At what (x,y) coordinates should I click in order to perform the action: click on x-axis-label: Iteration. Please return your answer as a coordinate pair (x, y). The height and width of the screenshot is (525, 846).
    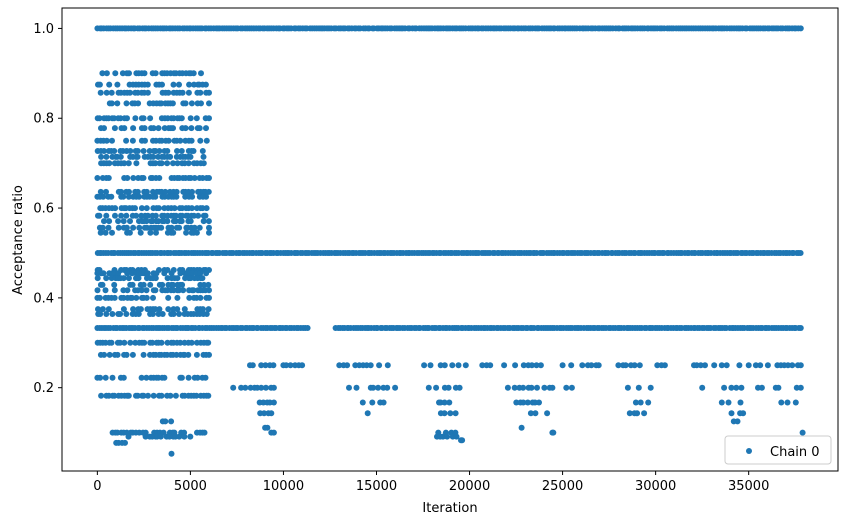
    Looking at the image, I should click on (449, 508).